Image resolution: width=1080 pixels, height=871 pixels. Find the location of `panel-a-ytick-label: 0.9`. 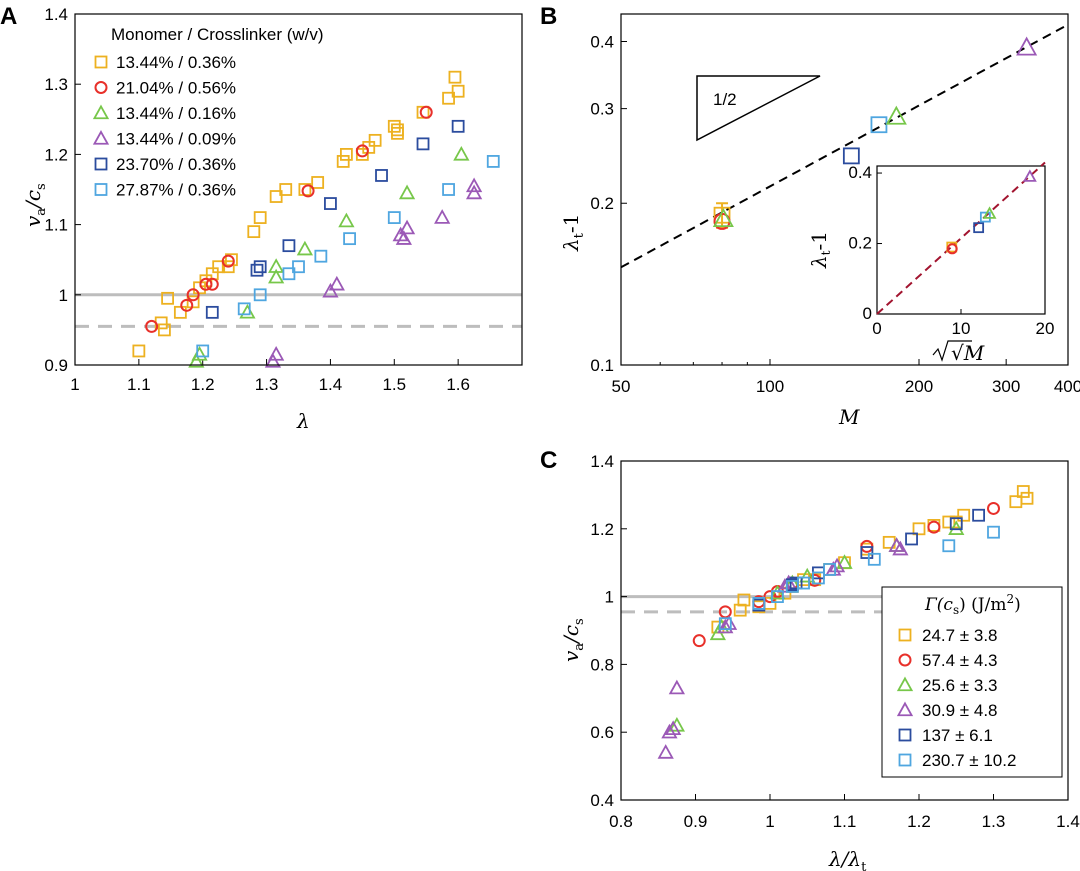

panel-a-ytick-label: 0.9 is located at coordinates (56, 365).